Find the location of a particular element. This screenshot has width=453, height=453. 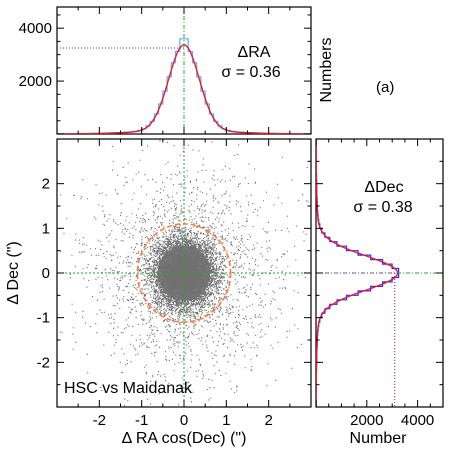

main-y-tick-label: 1 is located at coordinates (46, 228).